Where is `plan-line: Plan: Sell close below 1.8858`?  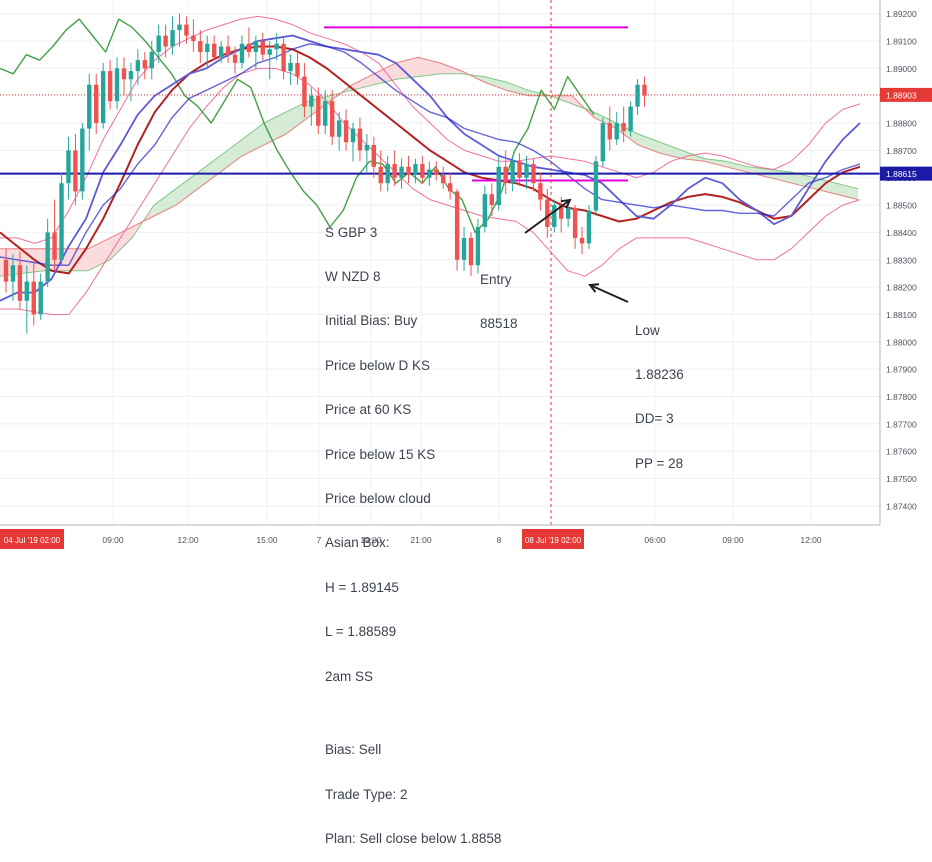
plan-line: Plan: Sell close below 1.8858 is located at coordinates (413, 839).